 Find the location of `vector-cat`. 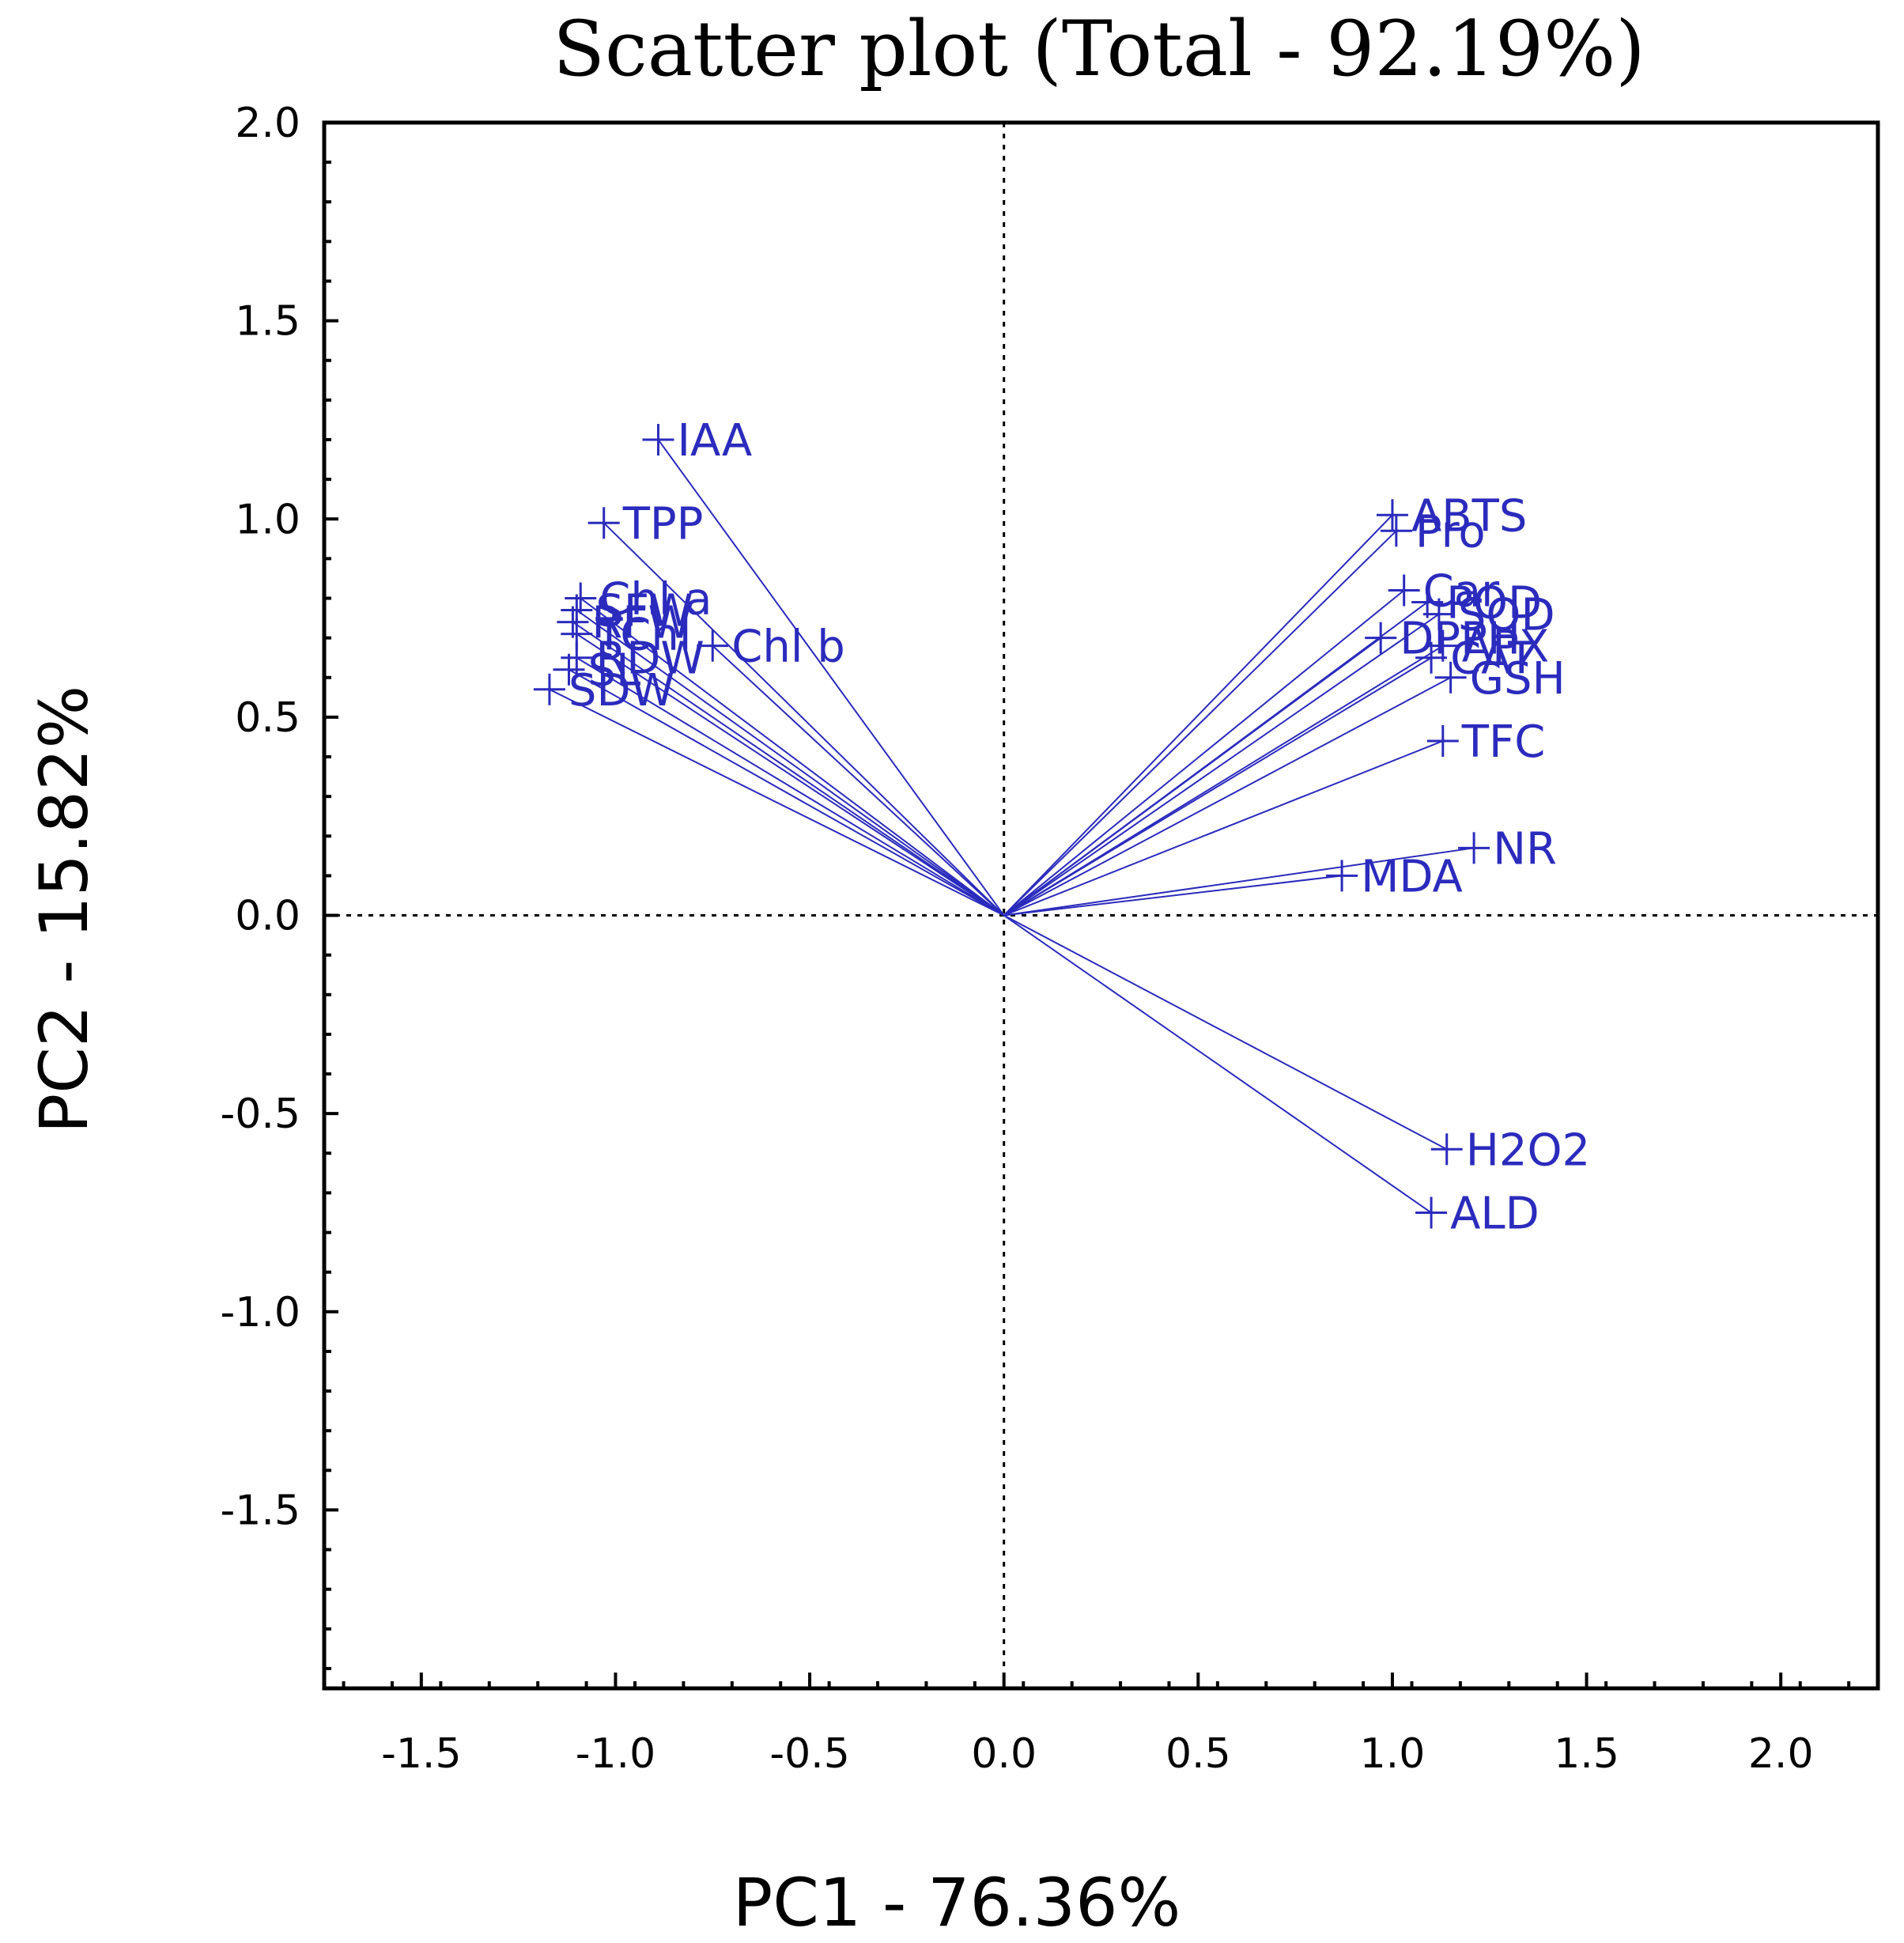

vector-cat is located at coordinates (1217, 786).